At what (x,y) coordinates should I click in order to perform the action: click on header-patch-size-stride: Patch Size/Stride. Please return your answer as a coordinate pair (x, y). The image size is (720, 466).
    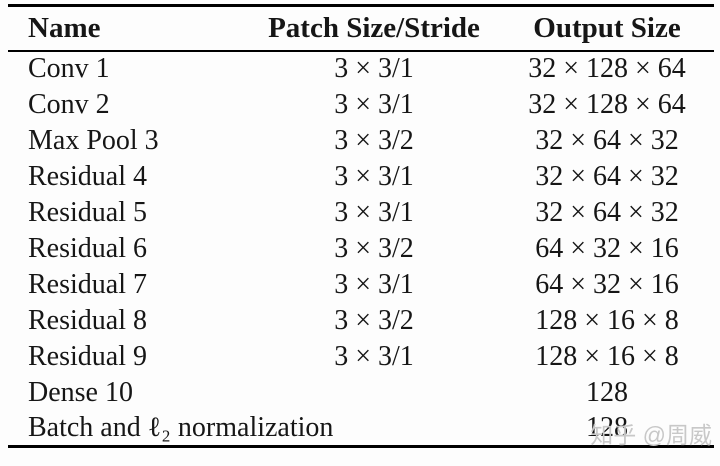
    Looking at the image, I should click on (374, 27).